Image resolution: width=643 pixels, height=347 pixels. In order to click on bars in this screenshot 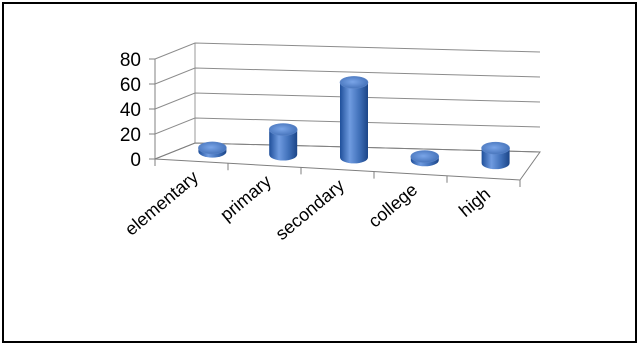, I will do `click(354, 123)`.